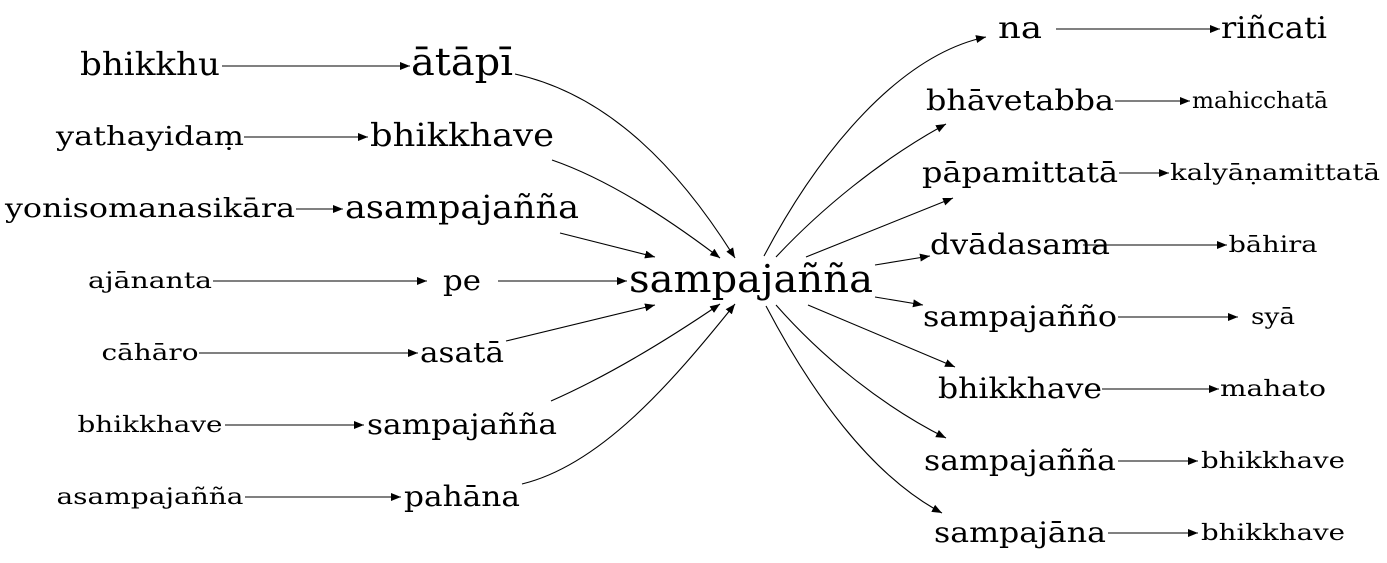  I want to click on edge-center-to-bhikkhave-right, so click(881, 336).